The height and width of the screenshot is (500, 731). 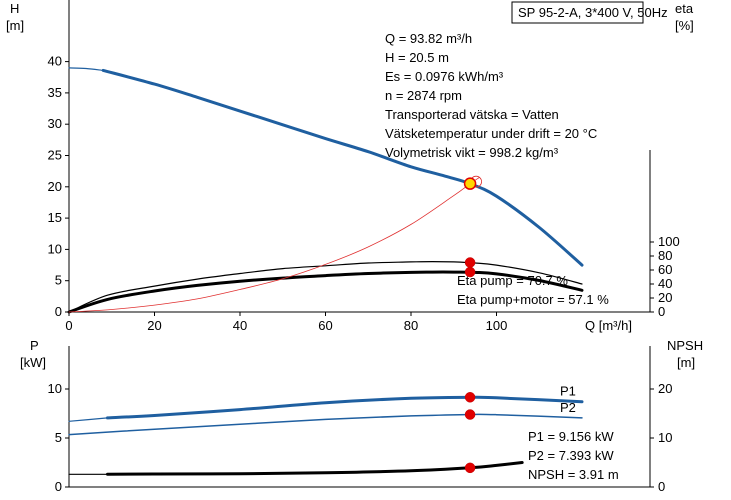 I want to click on bottom-y2-axis-title-line1: NPSH, so click(x=685, y=345).